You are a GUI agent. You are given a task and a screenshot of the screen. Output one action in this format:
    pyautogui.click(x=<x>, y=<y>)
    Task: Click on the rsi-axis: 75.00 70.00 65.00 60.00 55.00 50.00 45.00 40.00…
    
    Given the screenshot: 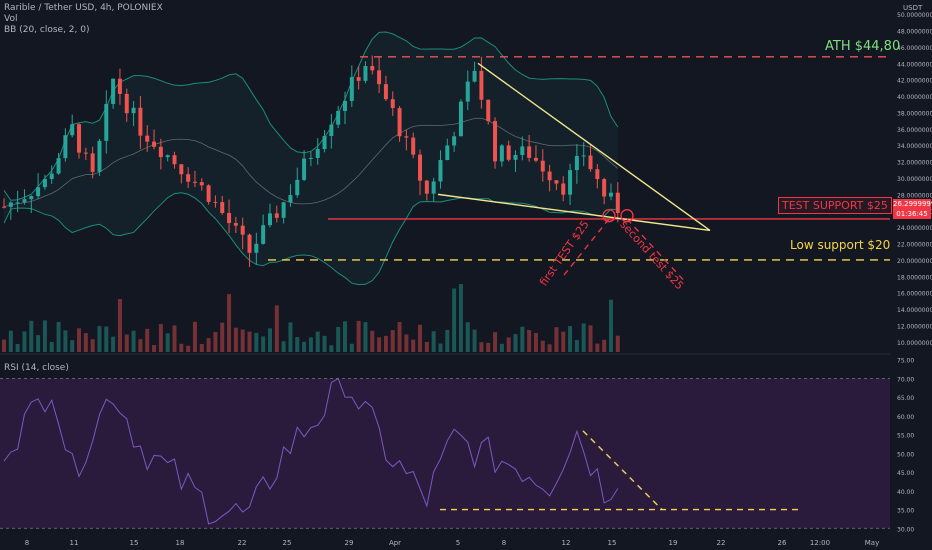 What is the action you would take?
    pyautogui.click(x=905, y=446)
    